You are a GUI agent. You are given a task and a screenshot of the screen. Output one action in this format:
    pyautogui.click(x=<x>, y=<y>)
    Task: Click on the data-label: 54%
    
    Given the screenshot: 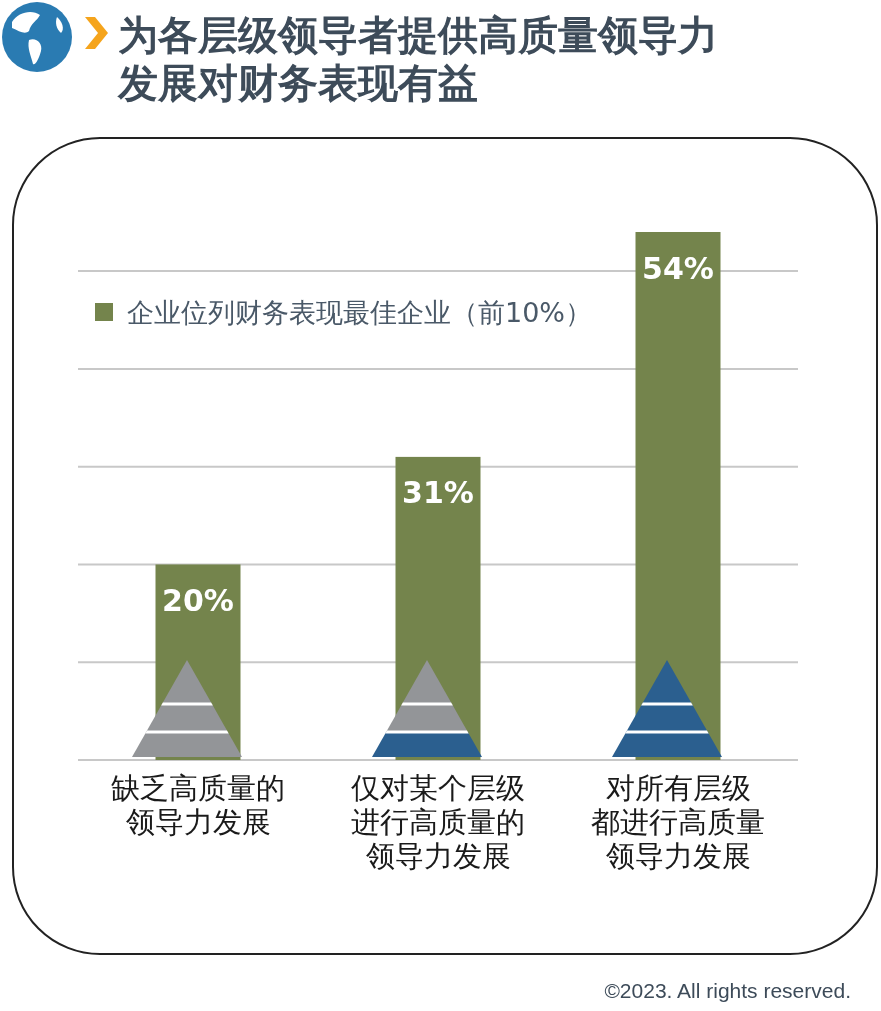 What is the action you would take?
    pyautogui.click(x=678, y=268)
    